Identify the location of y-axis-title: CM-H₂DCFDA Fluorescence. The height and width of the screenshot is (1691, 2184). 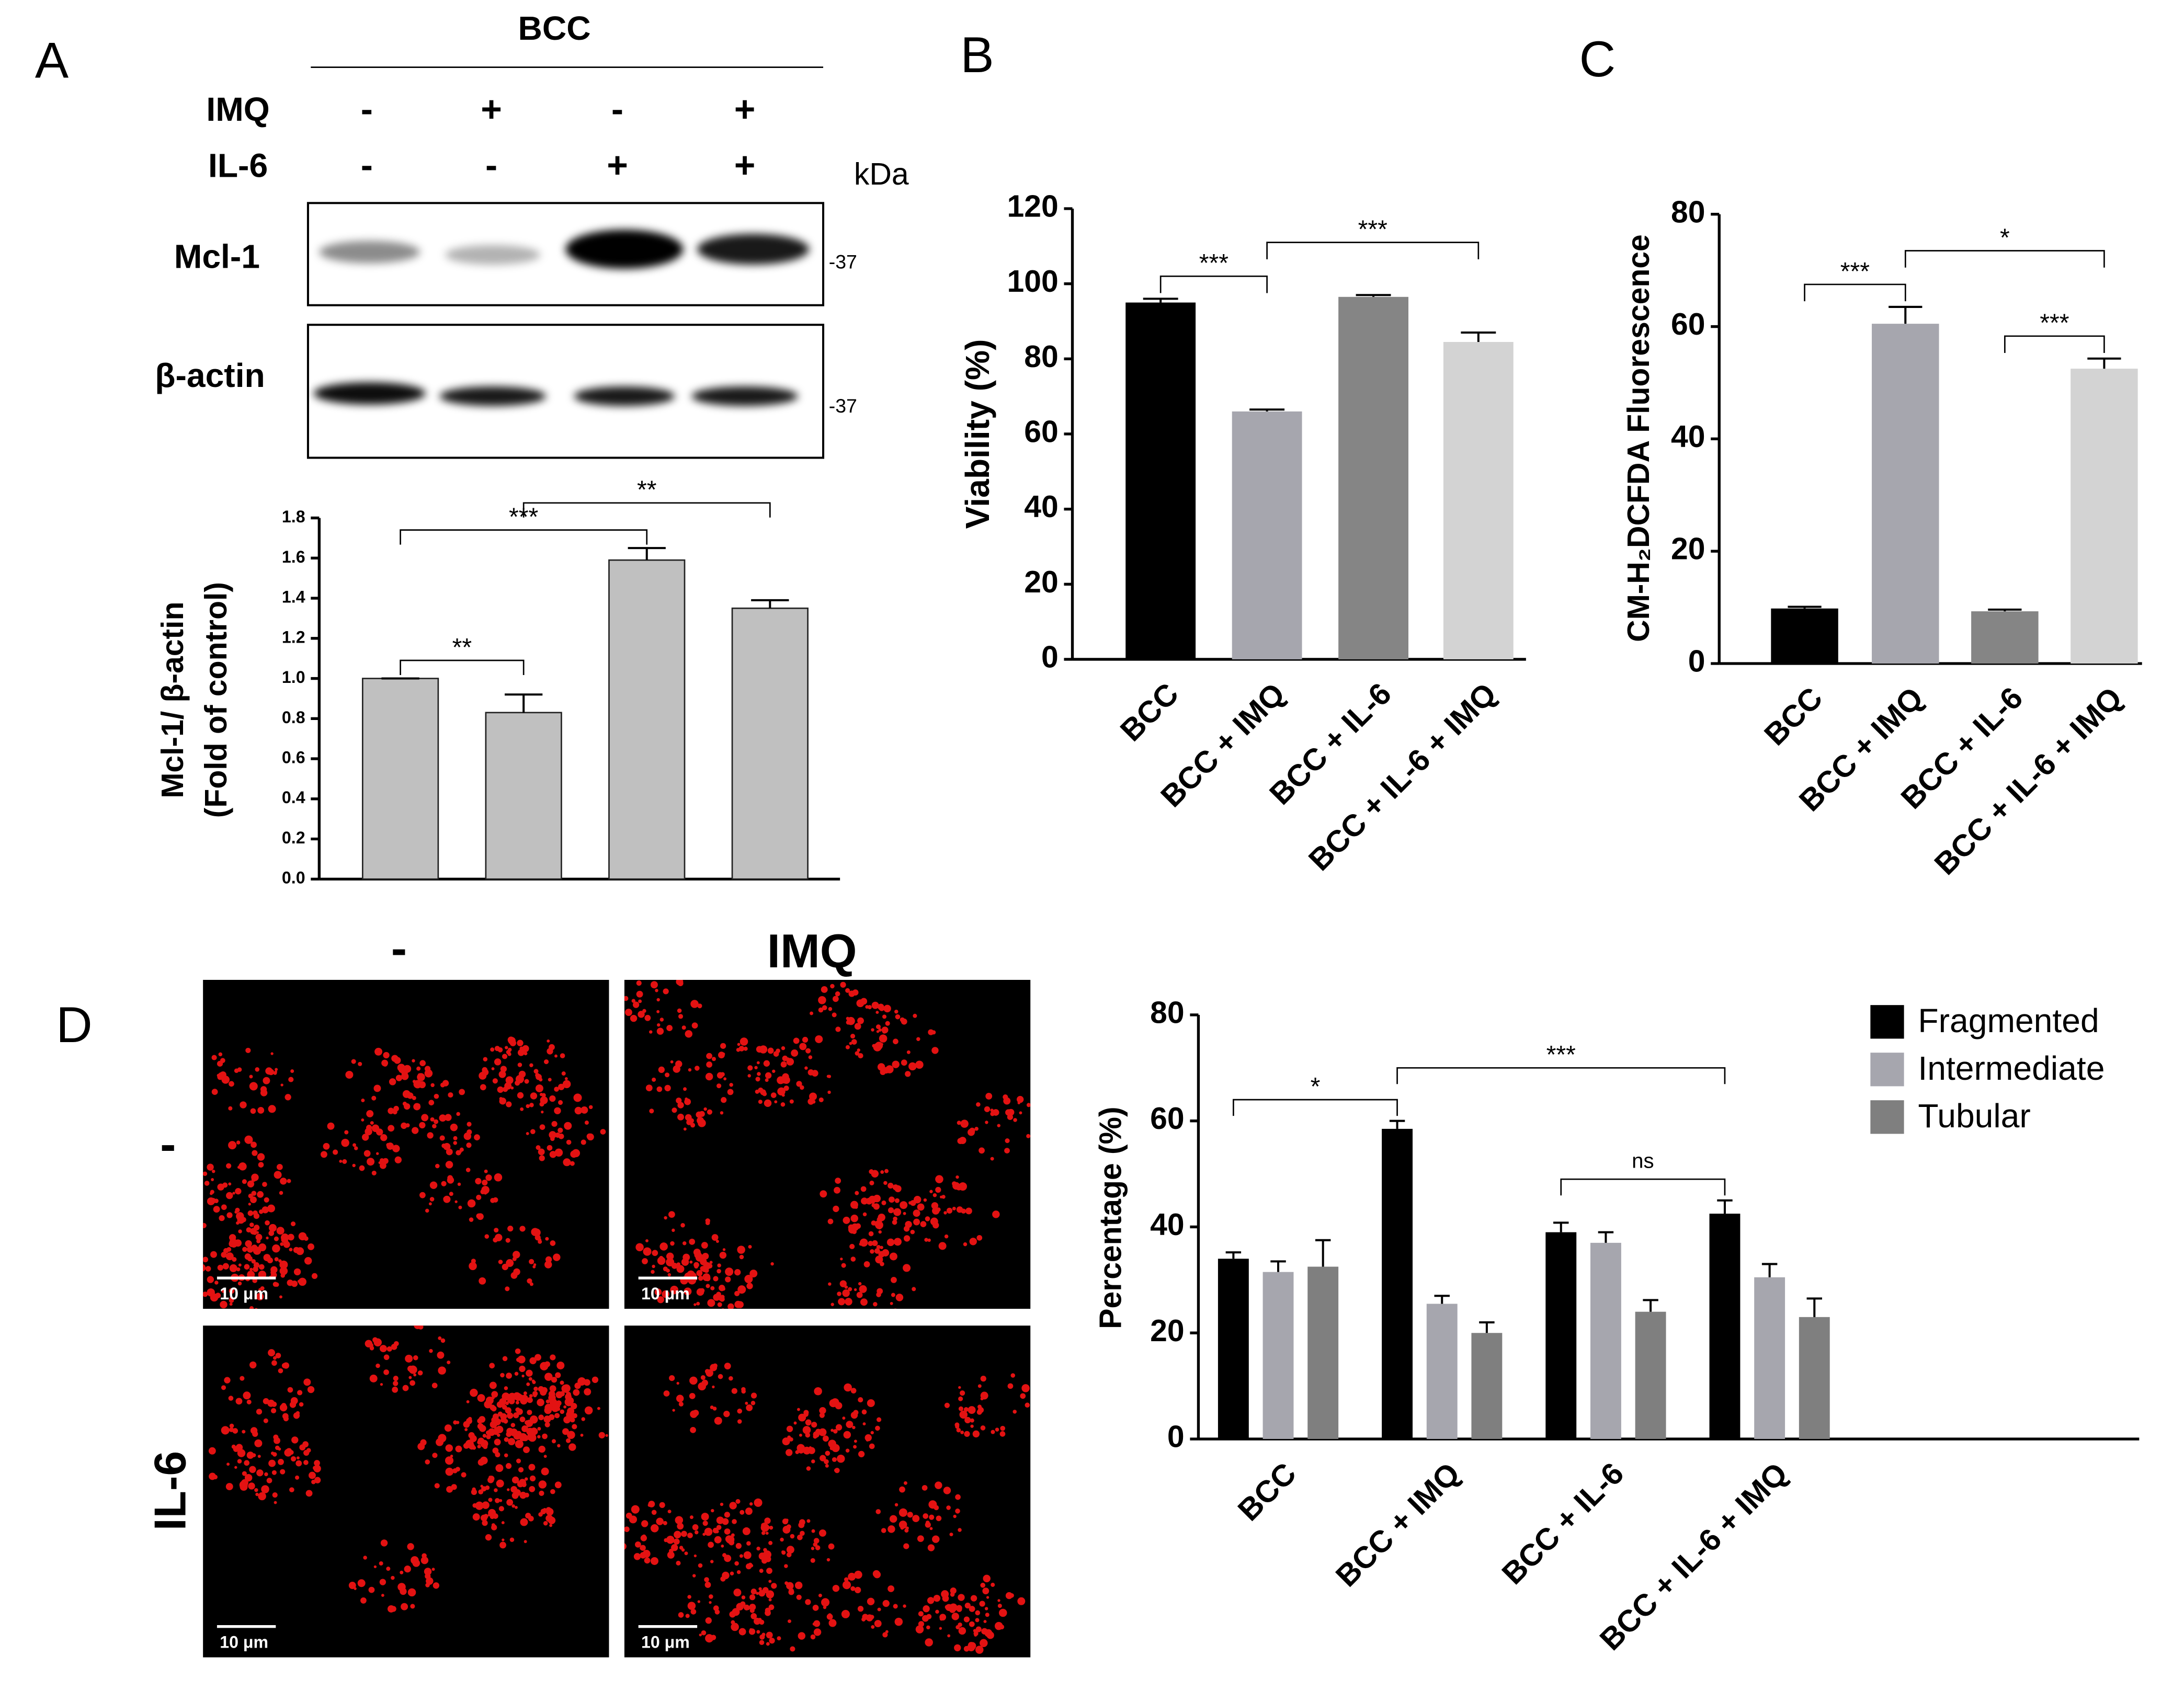
(1639, 438).